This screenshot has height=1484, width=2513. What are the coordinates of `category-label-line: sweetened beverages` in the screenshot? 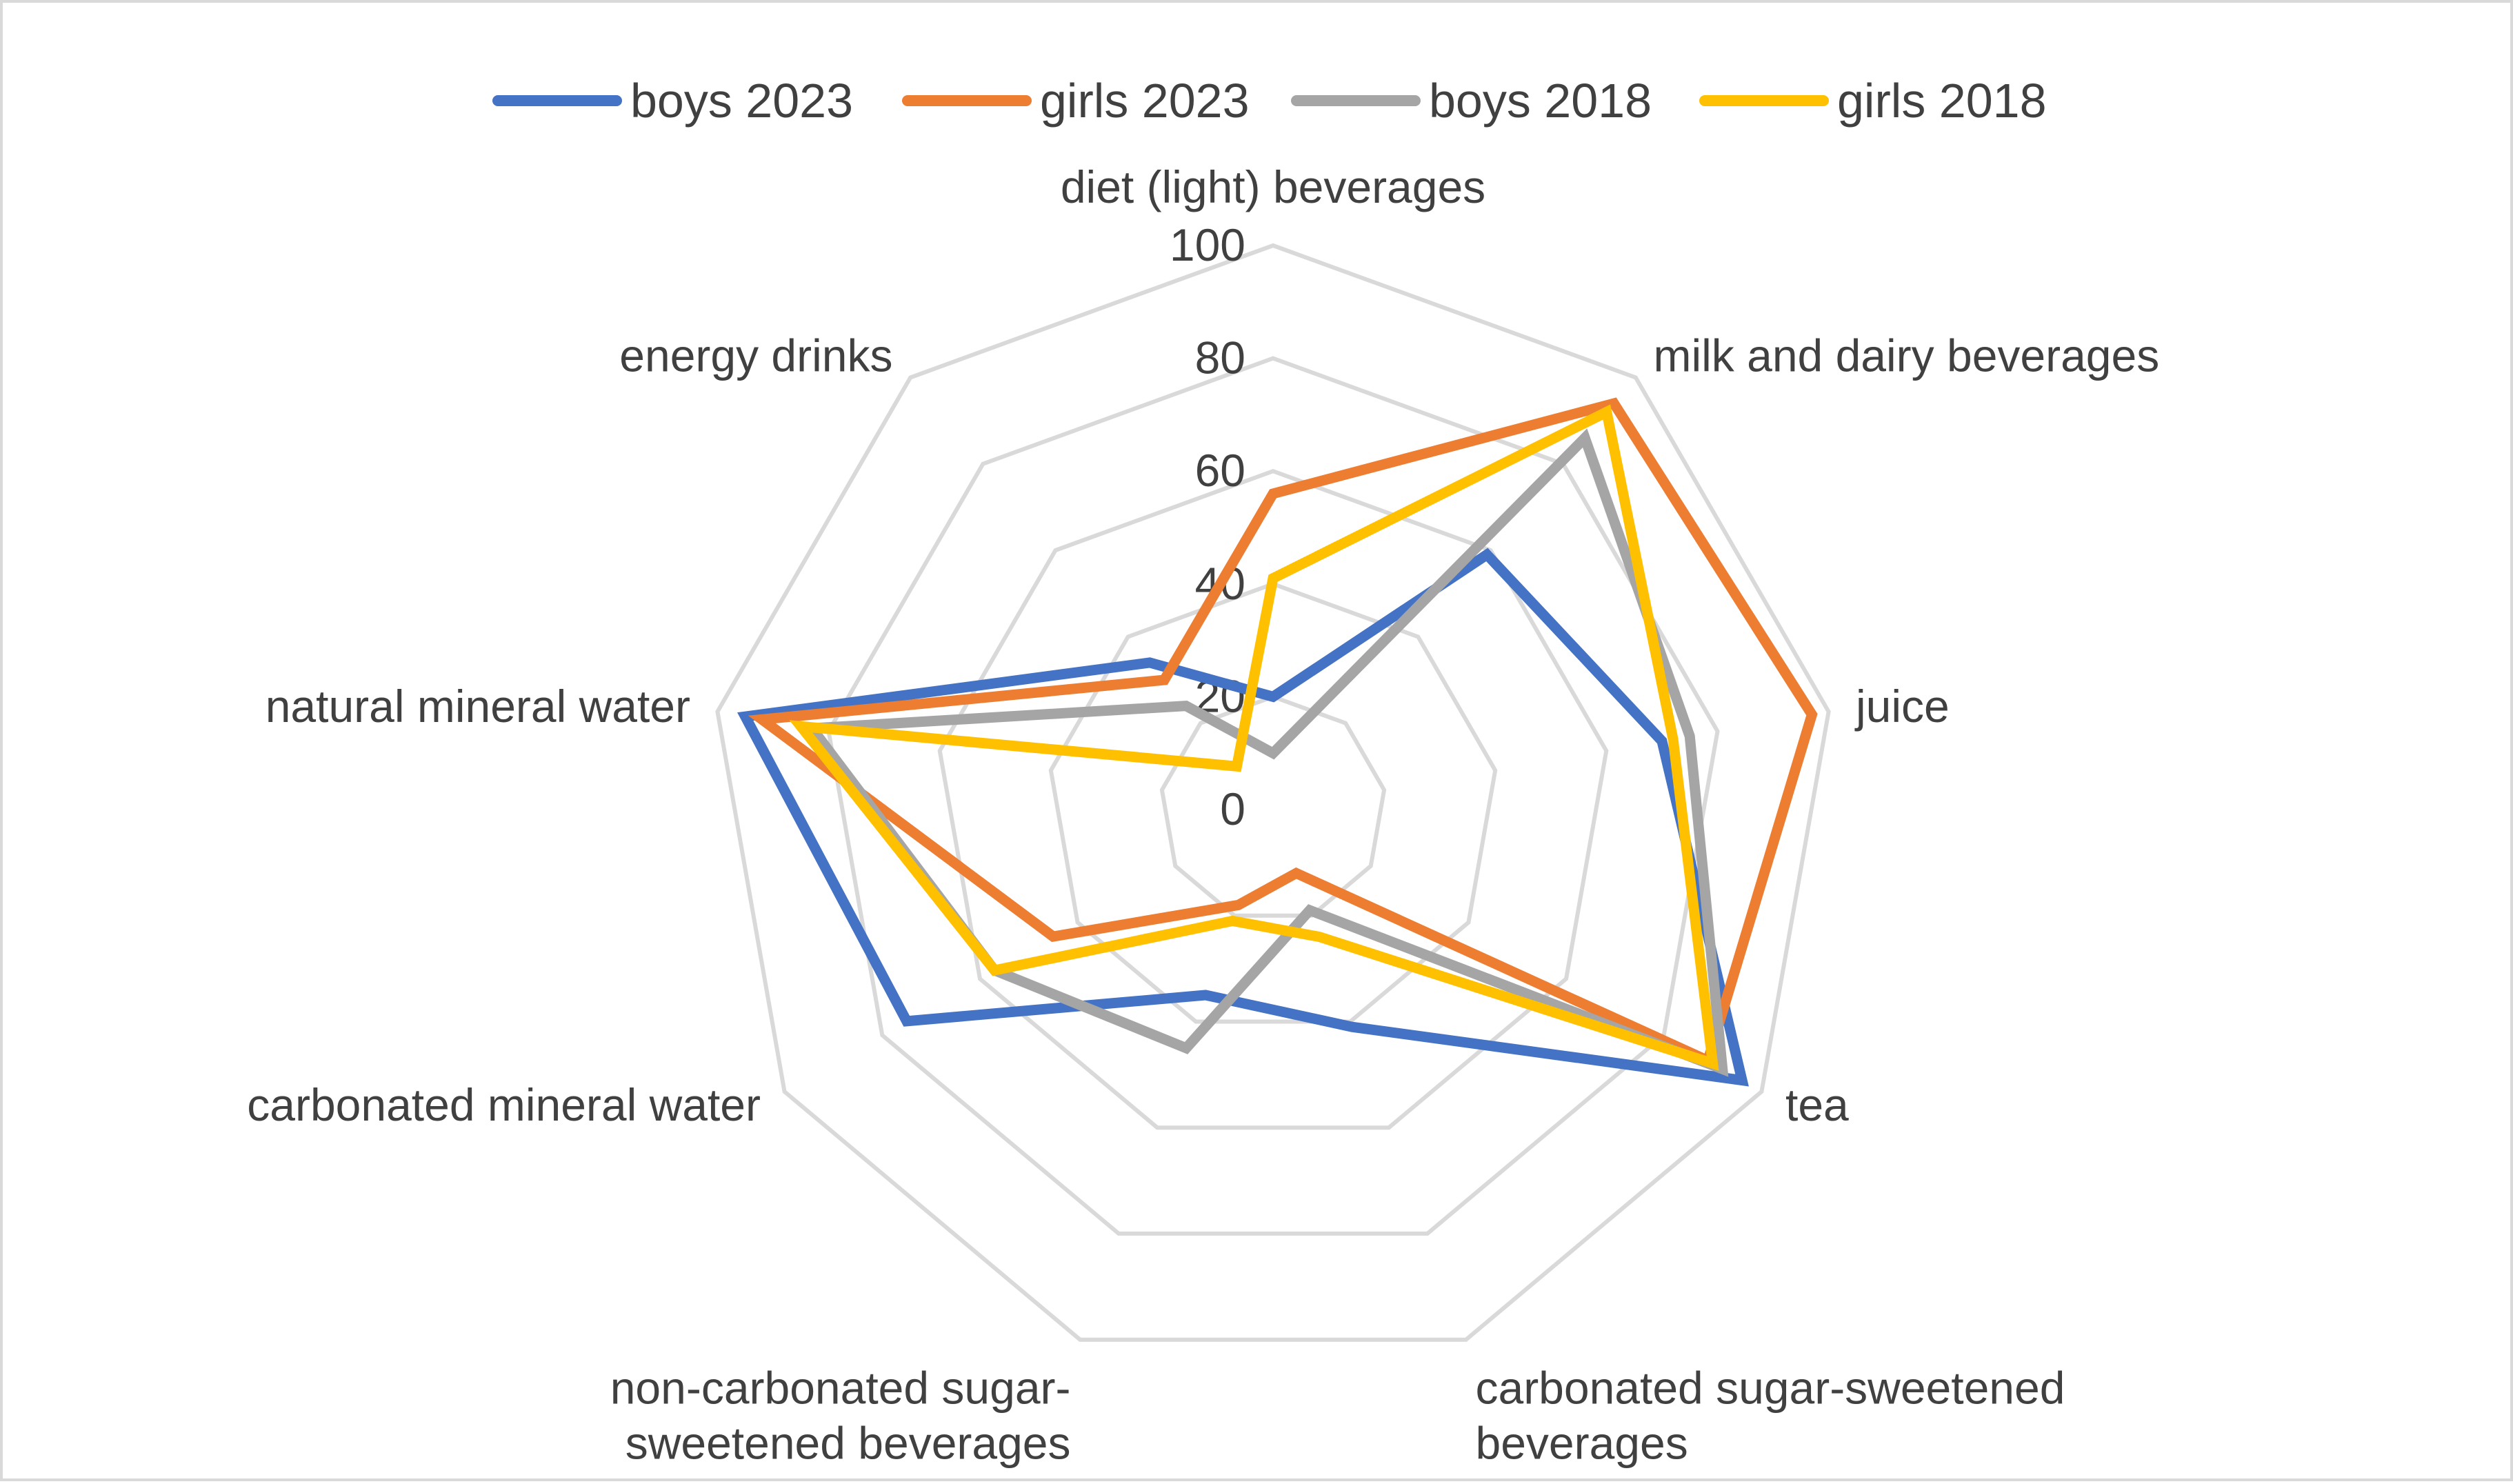 It's located at (848, 1443).